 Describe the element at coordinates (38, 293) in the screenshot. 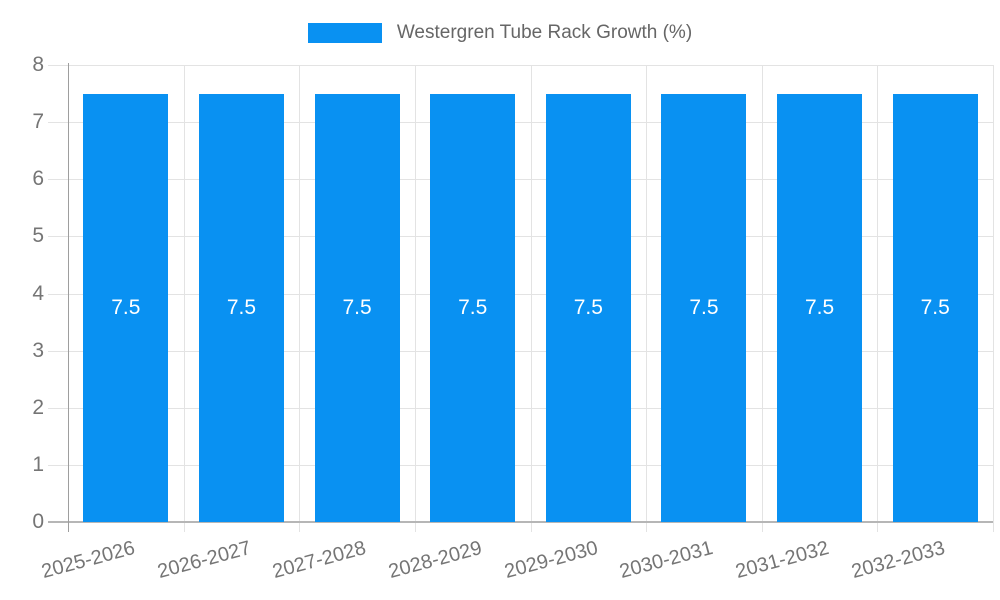

I see `y-tick-label: 4` at that location.